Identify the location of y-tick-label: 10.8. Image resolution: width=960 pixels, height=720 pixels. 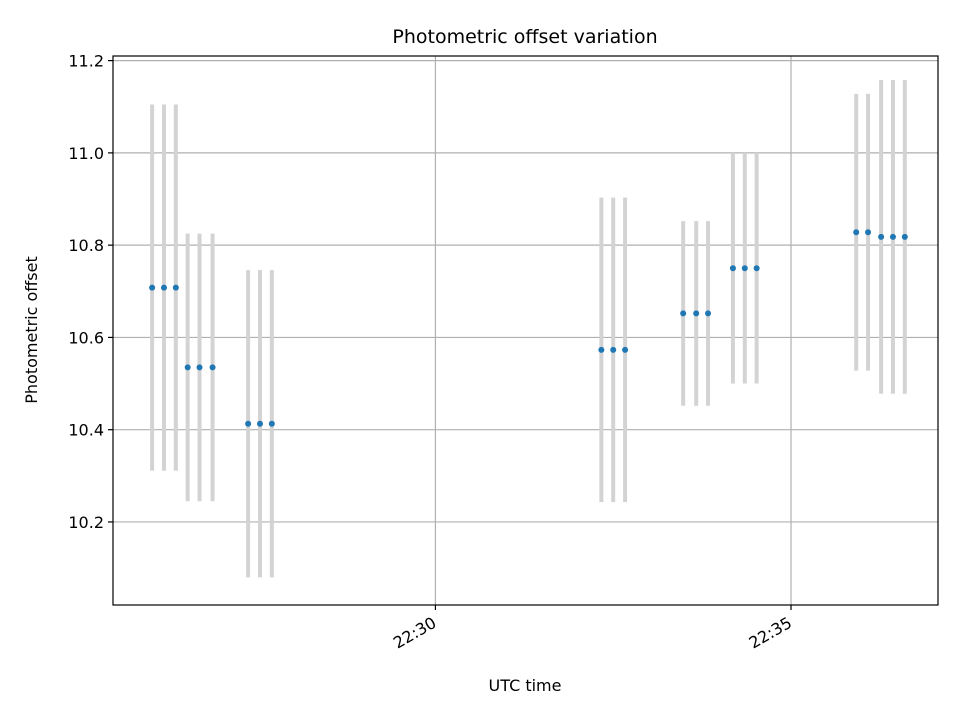
(86, 245).